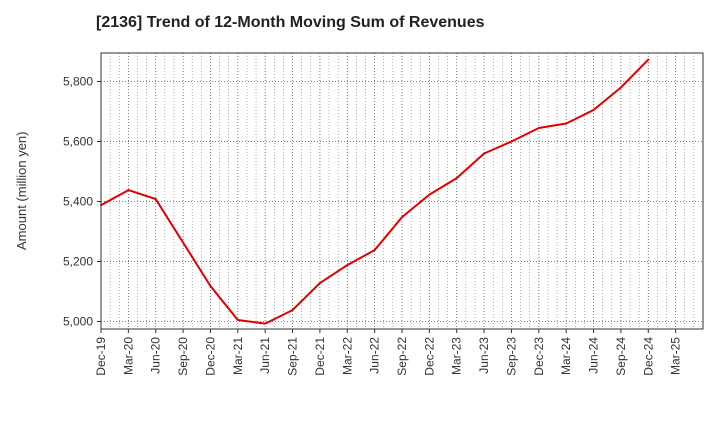  What do you see at coordinates (621, 356) in the screenshot?
I see `x-tick-label: Sep-24` at bounding box center [621, 356].